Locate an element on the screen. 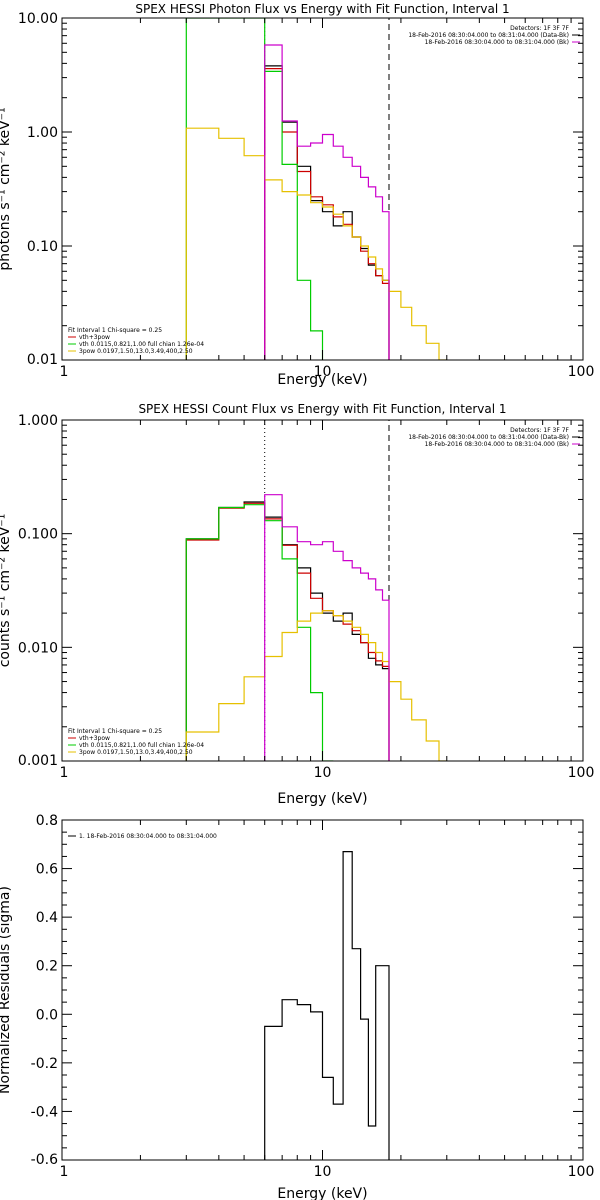 Image resolution: width=600 pixels, height=1200 pixels. y-axis-label: Normalized Residuals (sigma) is located at coordinates (6, 990).